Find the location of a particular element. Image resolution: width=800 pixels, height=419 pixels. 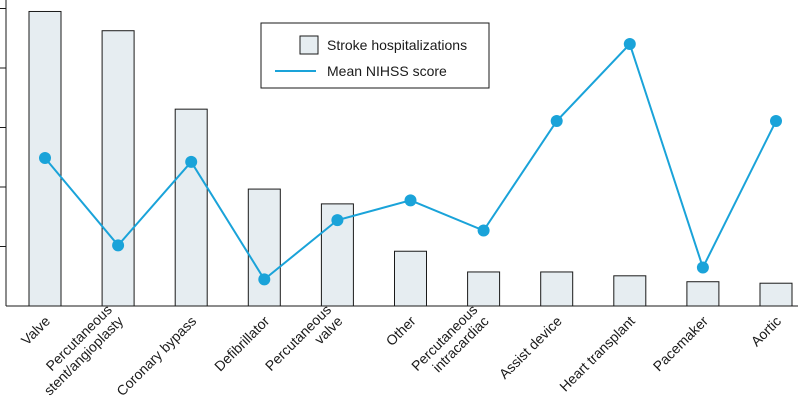

x-tick-label-line: Valve is located at coordinates (35, 330).